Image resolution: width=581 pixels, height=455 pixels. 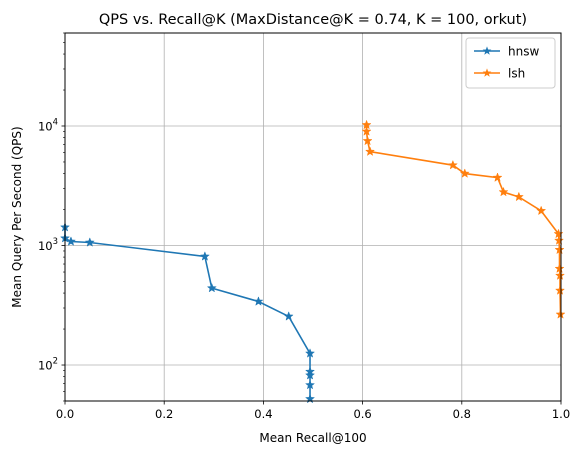 I want to click on legend-label: lsh, so click(x=516, y=74).